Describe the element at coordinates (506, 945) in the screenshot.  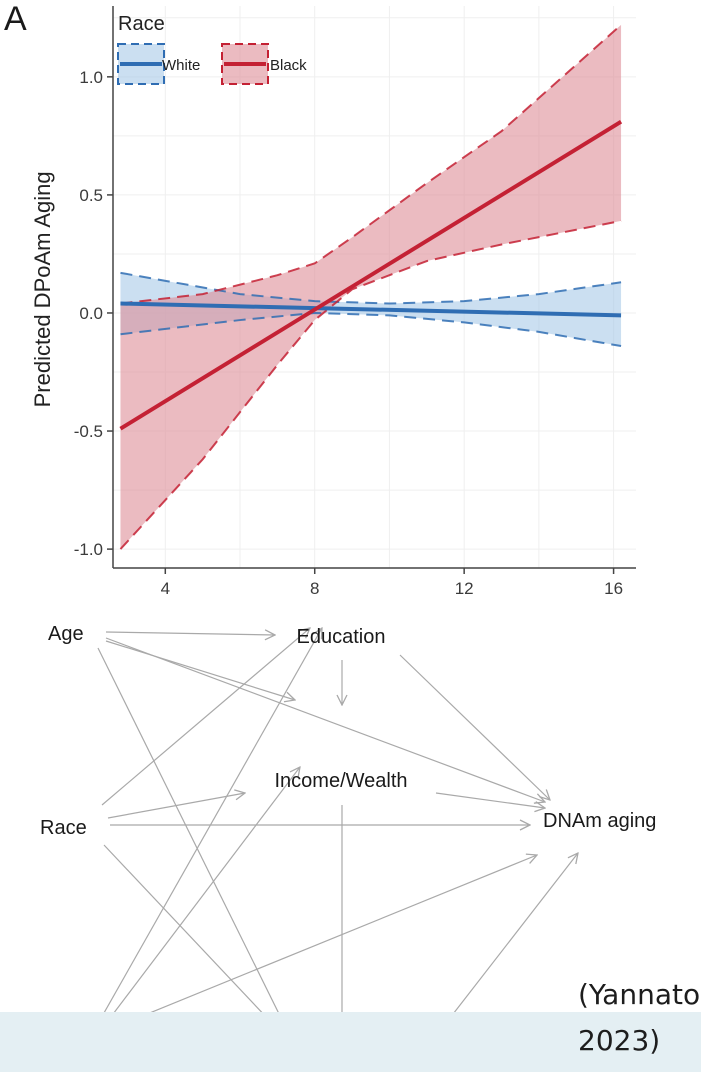
I see `arrow-neighborhood-to-dnam` at that location.